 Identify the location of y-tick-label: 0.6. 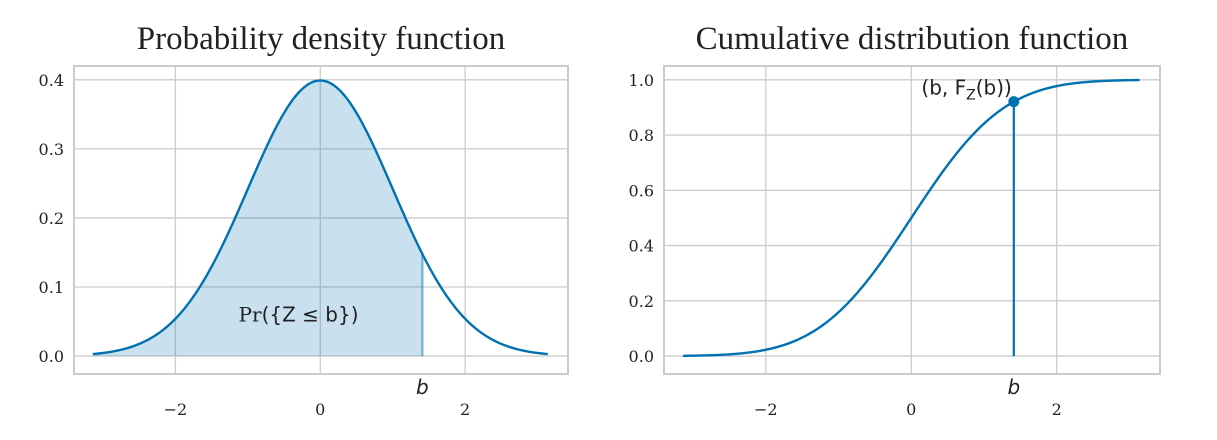
(641, 190).